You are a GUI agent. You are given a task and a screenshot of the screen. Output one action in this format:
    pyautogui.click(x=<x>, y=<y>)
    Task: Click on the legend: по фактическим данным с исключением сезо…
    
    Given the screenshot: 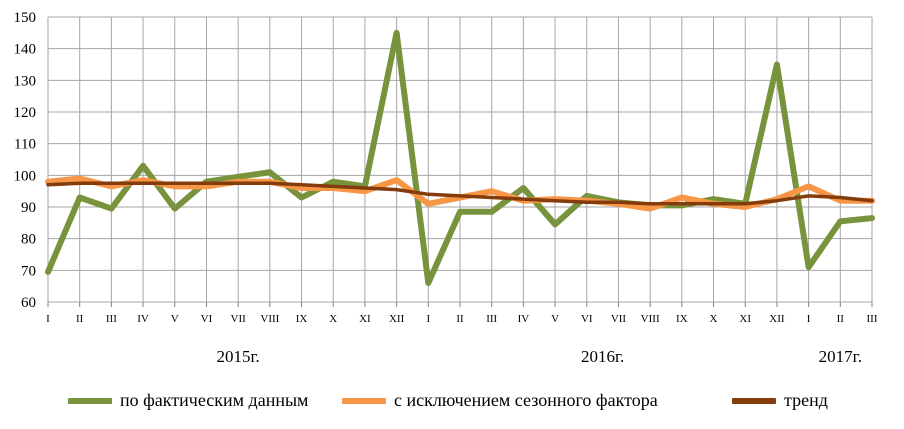 What is the action you would take?
    pyautogui.click(x=452, y=405)
    